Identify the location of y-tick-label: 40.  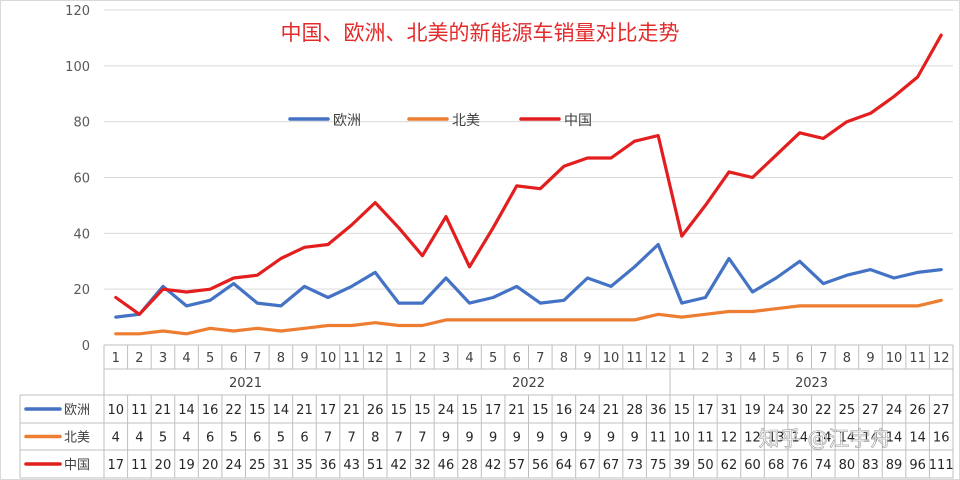
(81, 234).